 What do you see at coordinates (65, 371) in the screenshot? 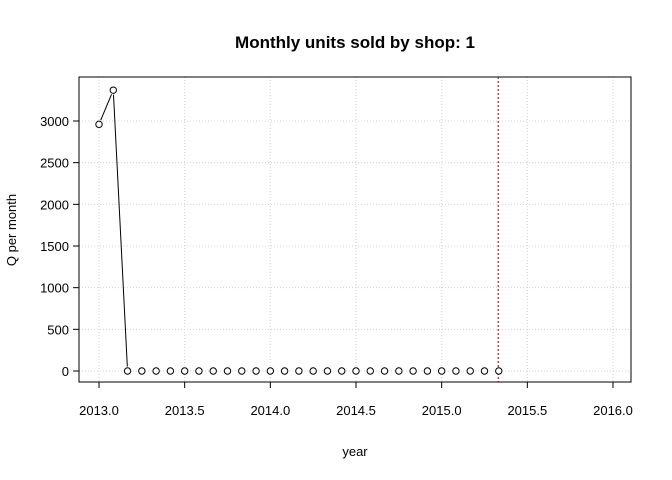
I see `y-tick-label: 0` at bounding box center [65, 371].